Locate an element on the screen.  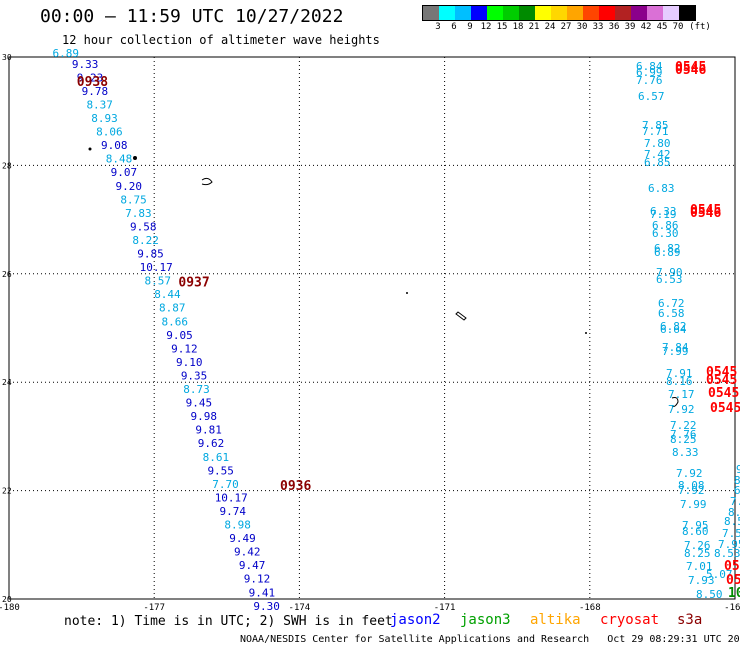
wave-height-value: 8.50 is located at coordinates (709, 594).